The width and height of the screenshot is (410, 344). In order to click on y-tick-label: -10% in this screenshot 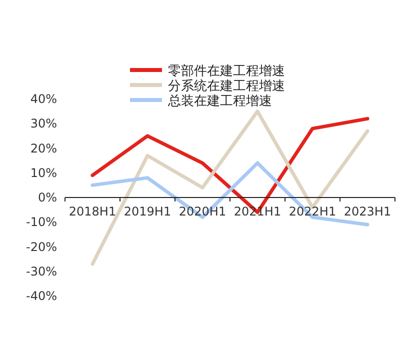, I will do `click(41, 222)`.